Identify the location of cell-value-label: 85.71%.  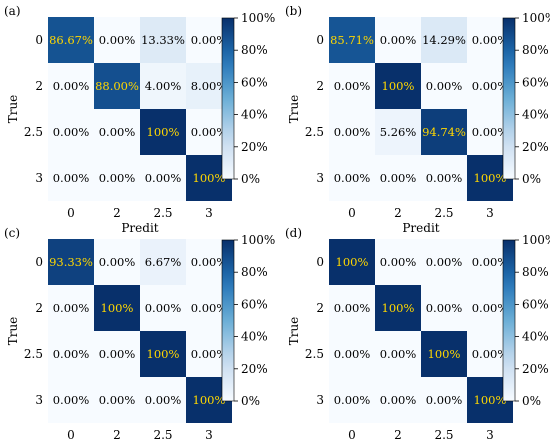
(352, 40).